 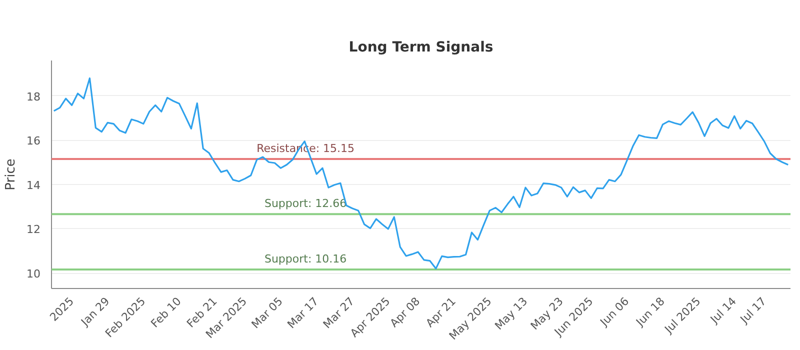 I want to click on x-tick-label: Apr 08, so click(x=405, y=312).